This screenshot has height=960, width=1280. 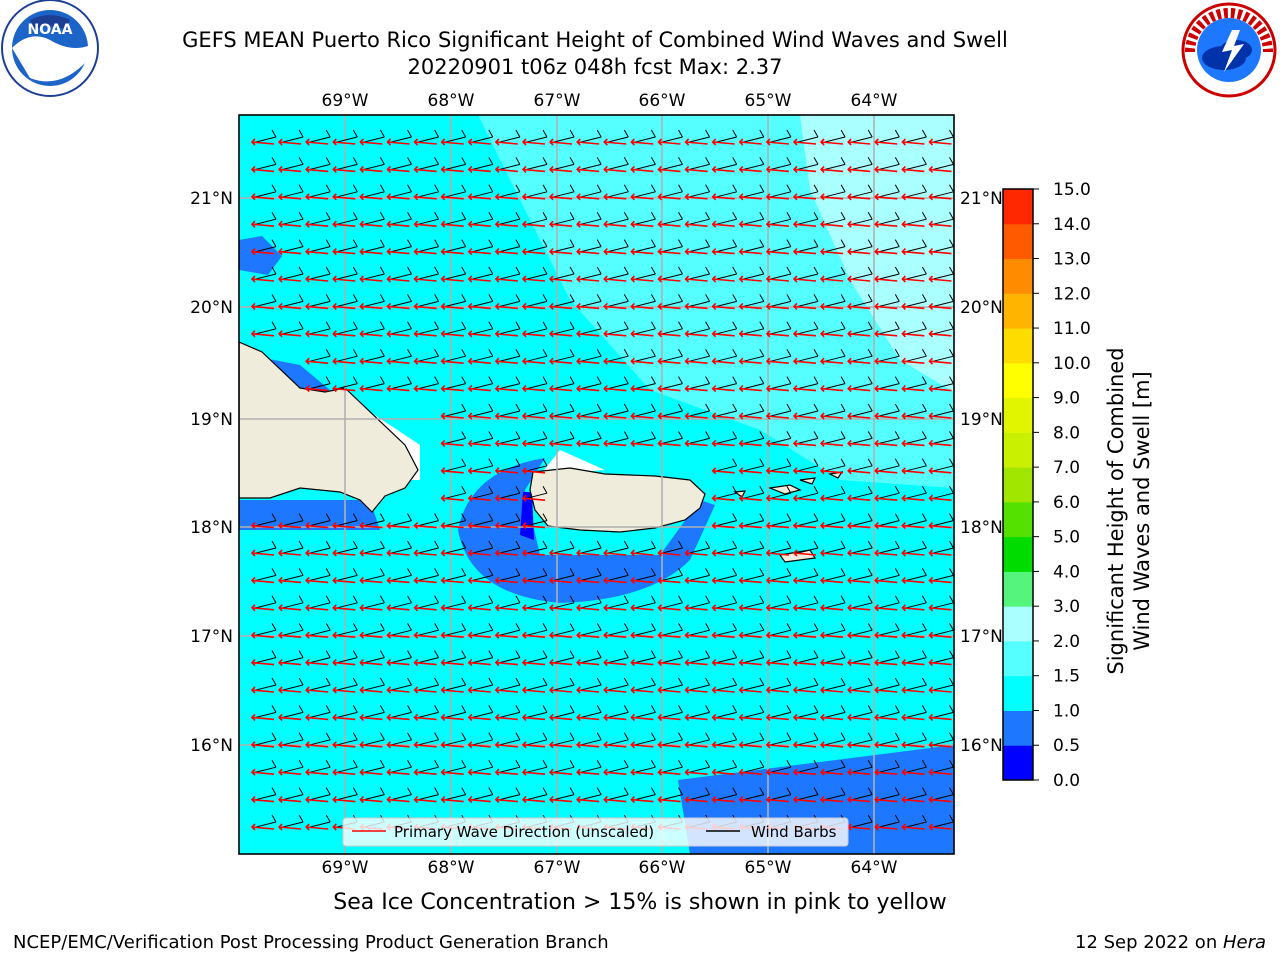 I want to click on lat-label-left: 18°N, so click(x=211, y=528).